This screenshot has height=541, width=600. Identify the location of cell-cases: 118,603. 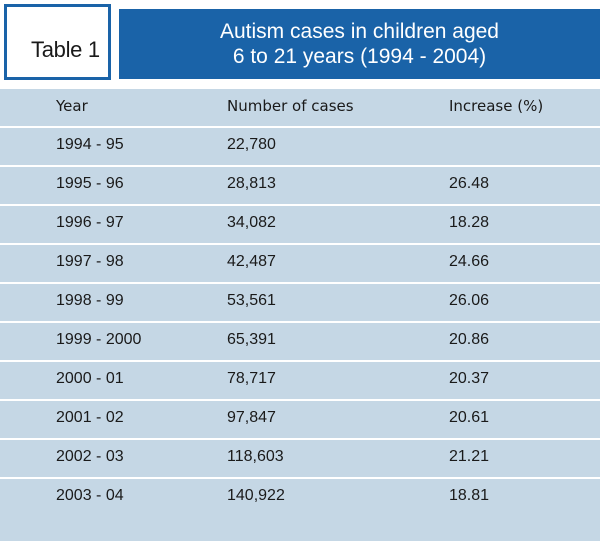
(255, 456).